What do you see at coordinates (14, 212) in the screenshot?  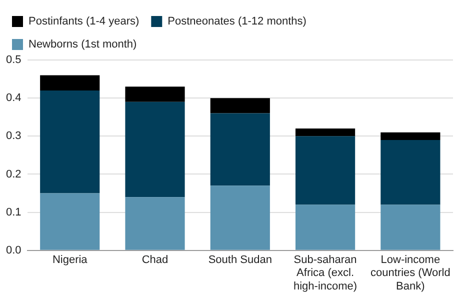 I see `y-tick-label: 0.1` at bounding box center [14, 212].